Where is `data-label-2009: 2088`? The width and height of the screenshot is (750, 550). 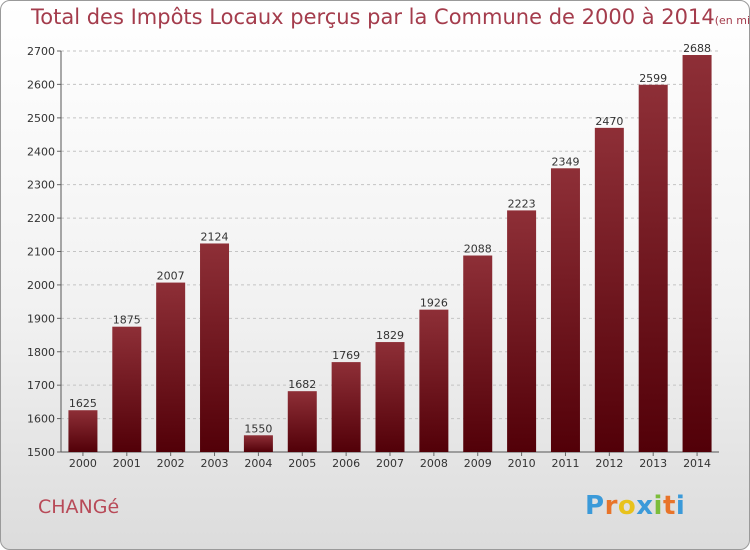
data-label-2009: 2088 is located at coordinates (478, 249).